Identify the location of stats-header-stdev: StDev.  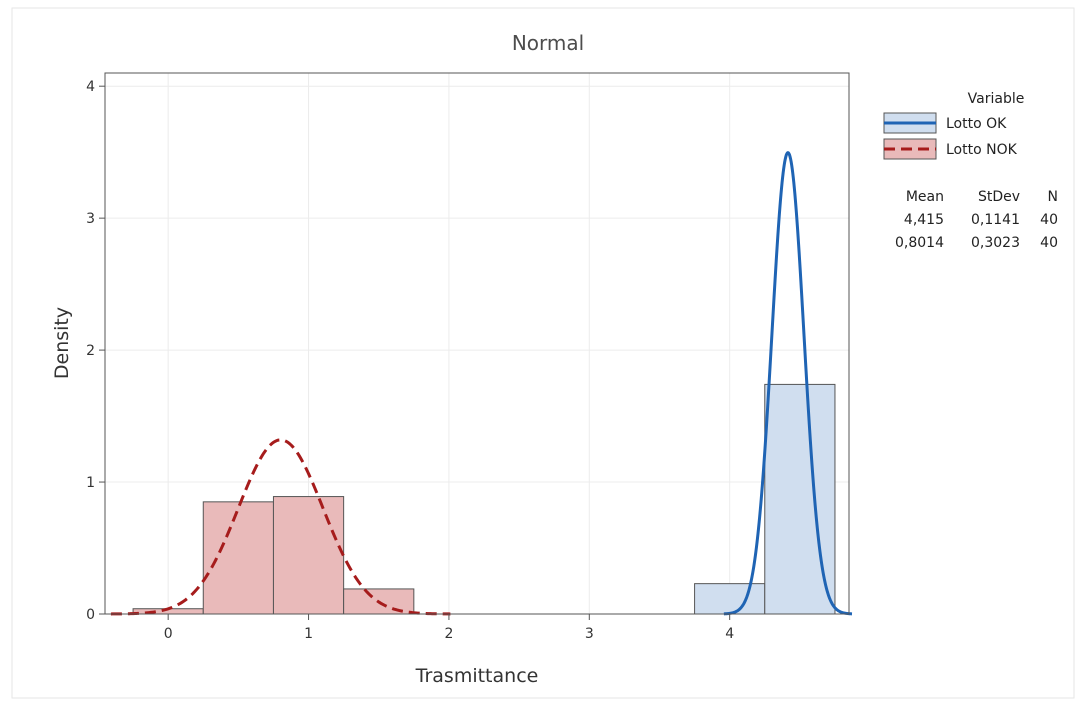
(999, 197).